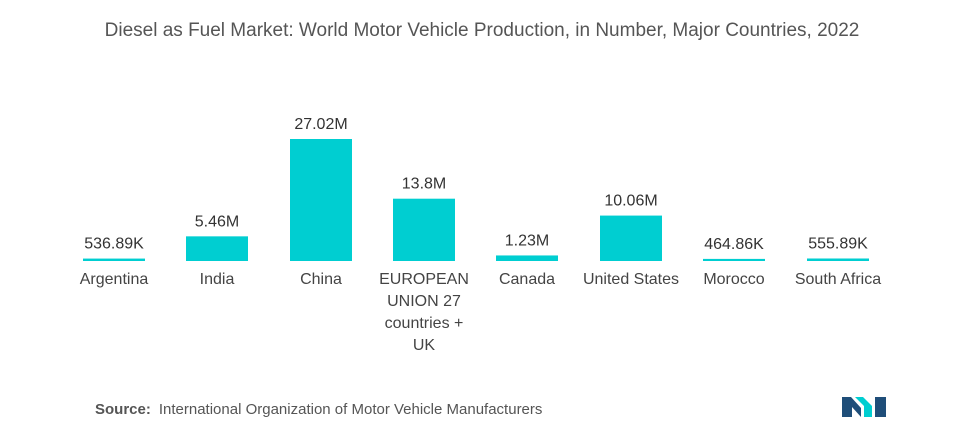 This screenshot has height=434, width=964. I want to click on data-label-united-states: 10.06M, so click(630, 201).